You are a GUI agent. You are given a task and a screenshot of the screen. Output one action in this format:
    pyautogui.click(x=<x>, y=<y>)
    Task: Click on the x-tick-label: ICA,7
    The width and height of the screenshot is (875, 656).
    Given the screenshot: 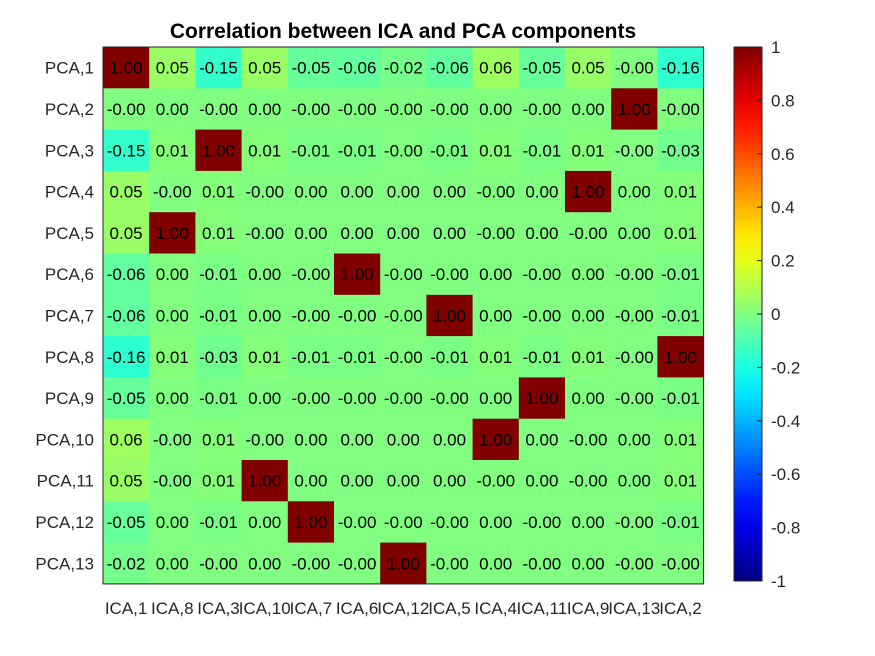 What is the action you would take?
    pyautogui.click(x=311, y=608)
    